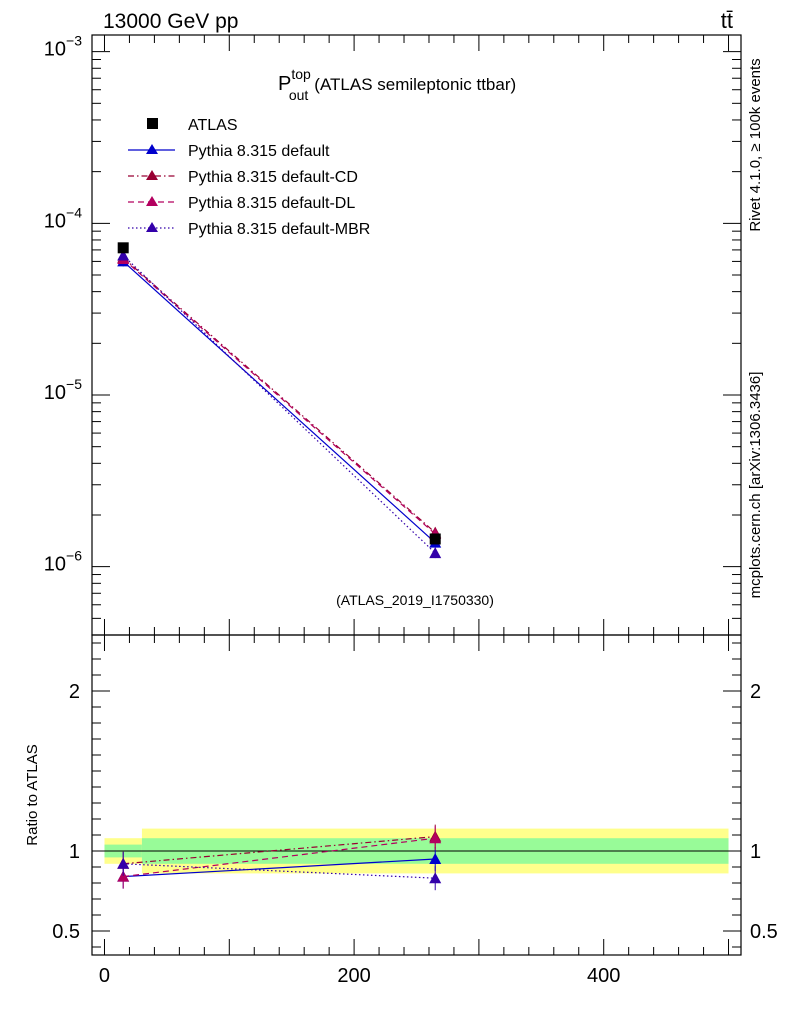 The image size is (786, 1024). Describe the element at coordinates (279, 229) in the screenshot. I see `legend-label-default-mbr: Pythia 8.315 default-MBR` at that location.